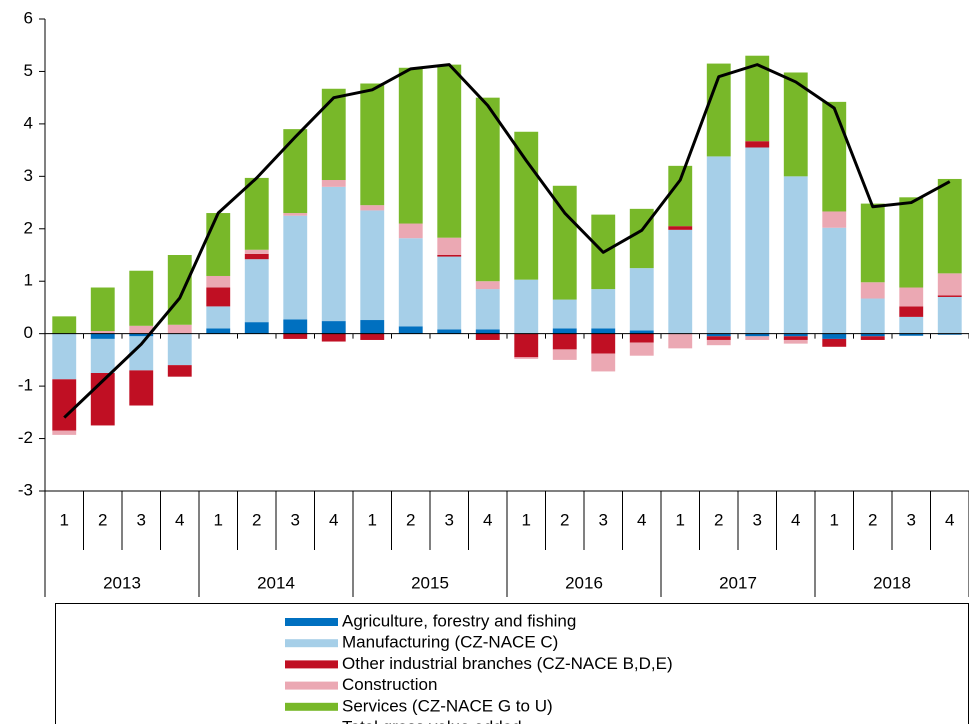 The image size is (969, 724). Describe the element at coordinates (447, 705) in the screenshot. I see `legend-label: Services (CZ-NACE G to U)` at that location.